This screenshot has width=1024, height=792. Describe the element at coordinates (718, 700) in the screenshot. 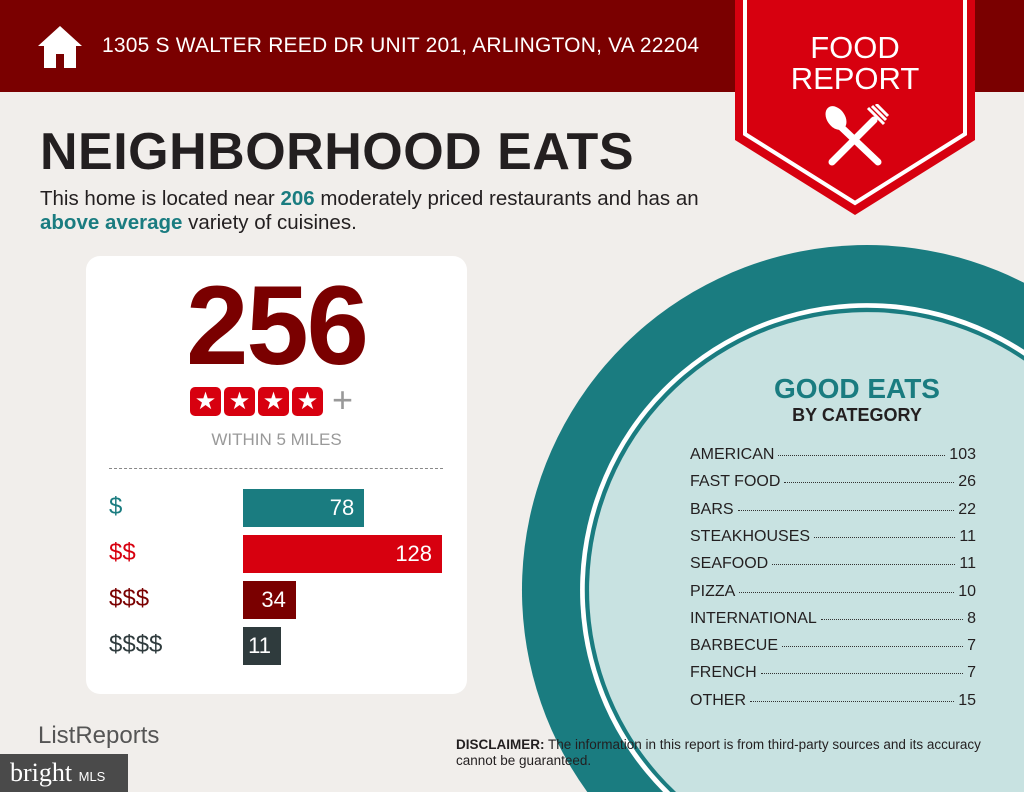

I see `category-name: OTHER` at that location.